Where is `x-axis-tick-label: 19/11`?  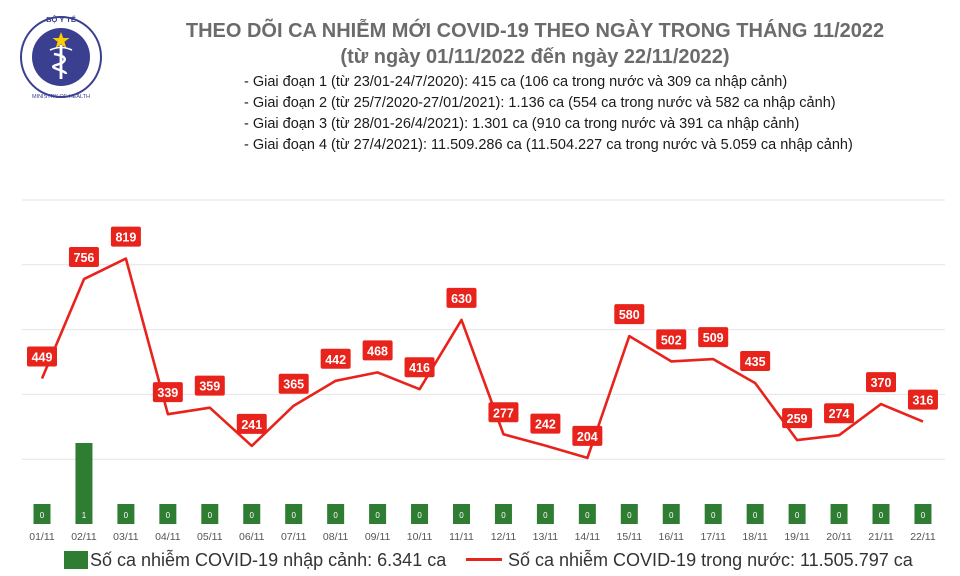 x-axis-tick-label: 19/11 is located at coordinates (797, 537).